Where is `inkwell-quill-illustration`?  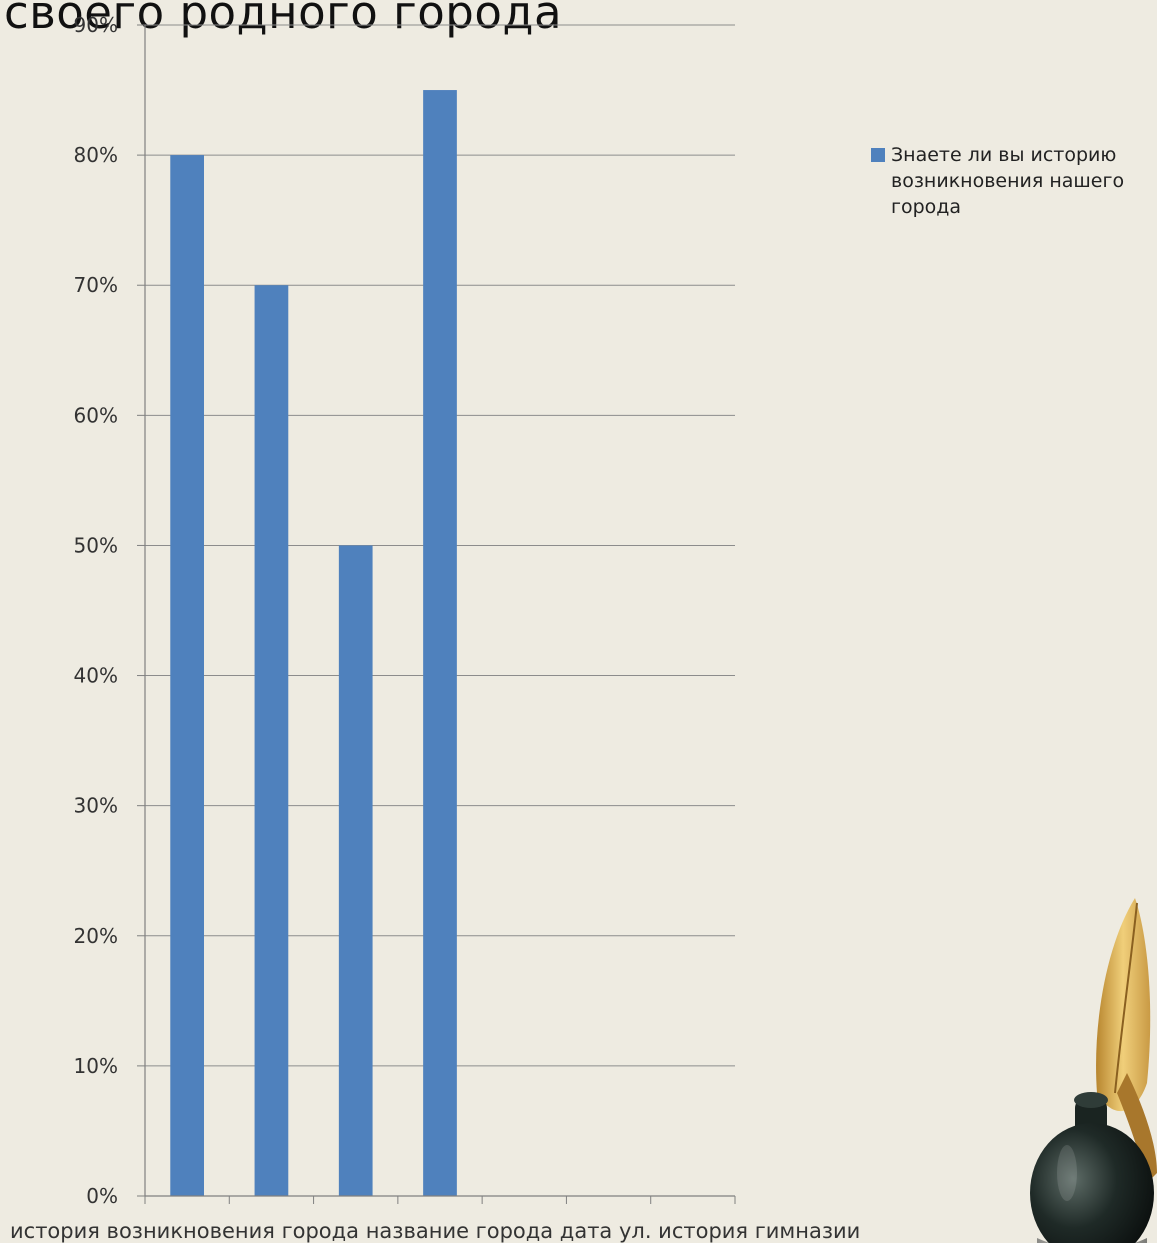
inkwell-quill-illustration is located at coordinates (1093, 1070).